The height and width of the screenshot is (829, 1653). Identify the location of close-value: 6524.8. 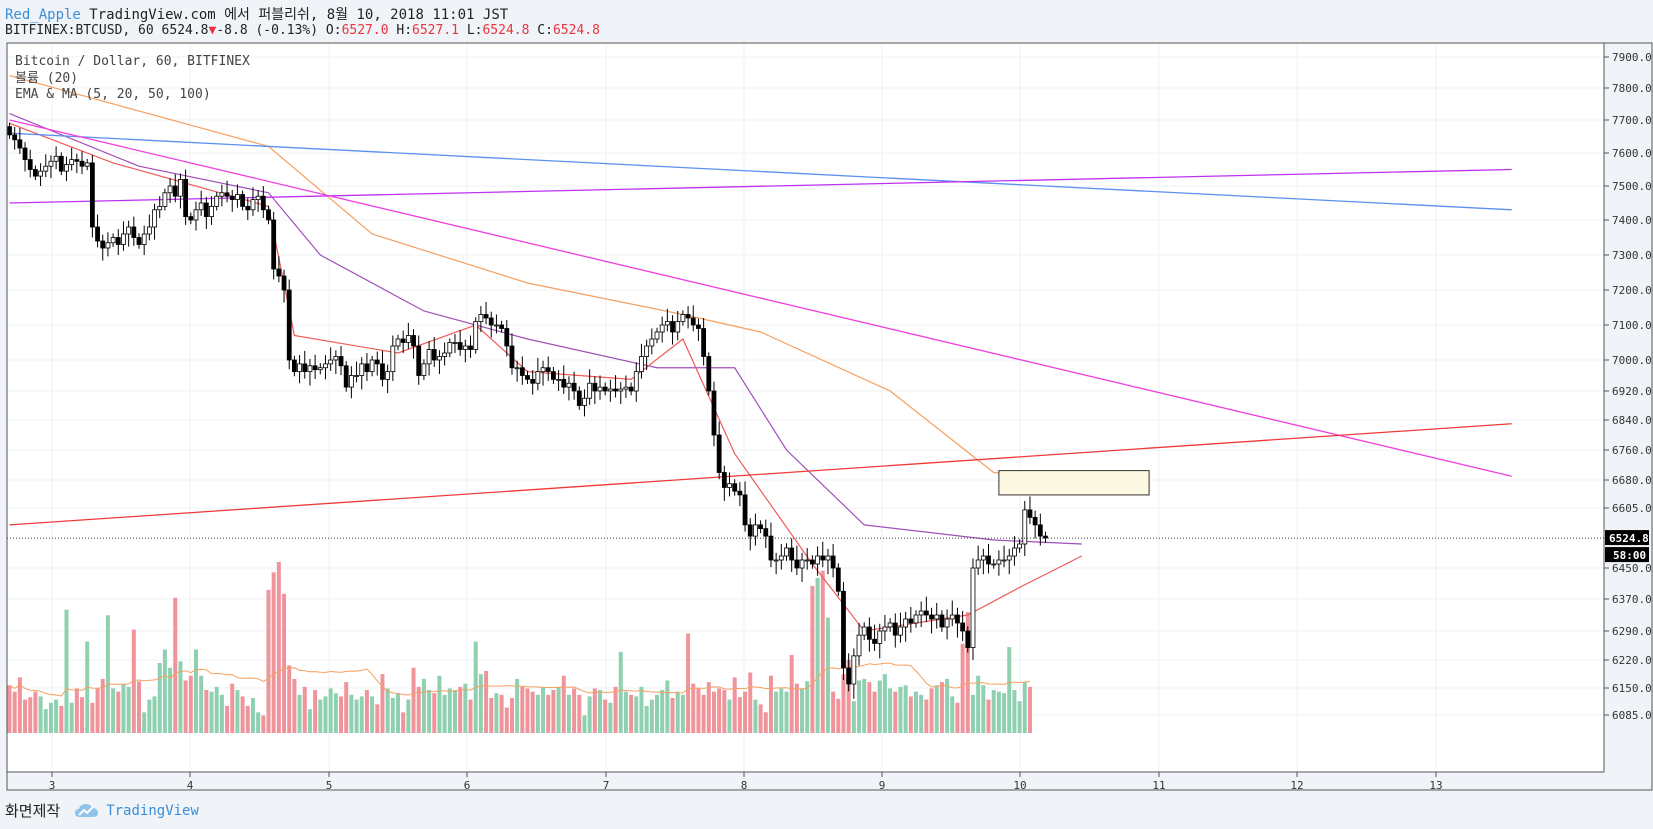
(576, 30).